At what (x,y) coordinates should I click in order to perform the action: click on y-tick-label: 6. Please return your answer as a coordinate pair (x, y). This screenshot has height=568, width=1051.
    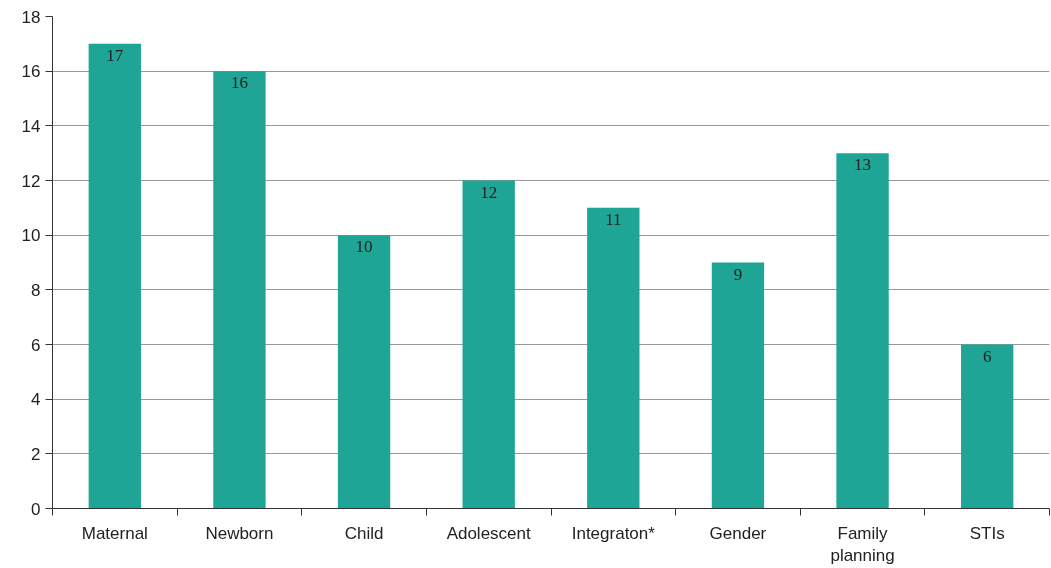
    Looking at the image, I should click on (36, 345).